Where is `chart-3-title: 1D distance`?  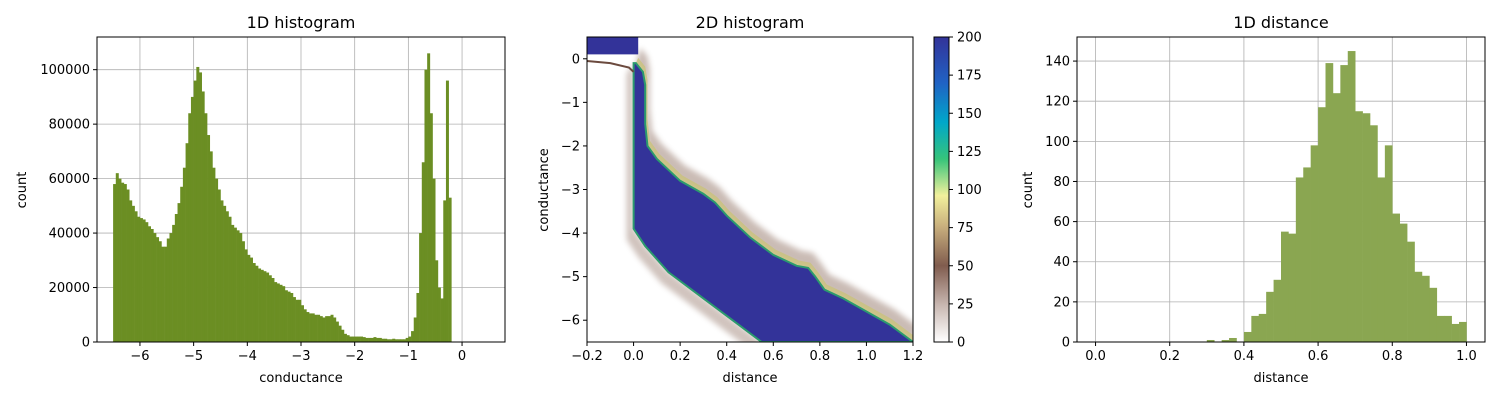
chart-3-title: 1D distance is located at coordinates (1280, 22).